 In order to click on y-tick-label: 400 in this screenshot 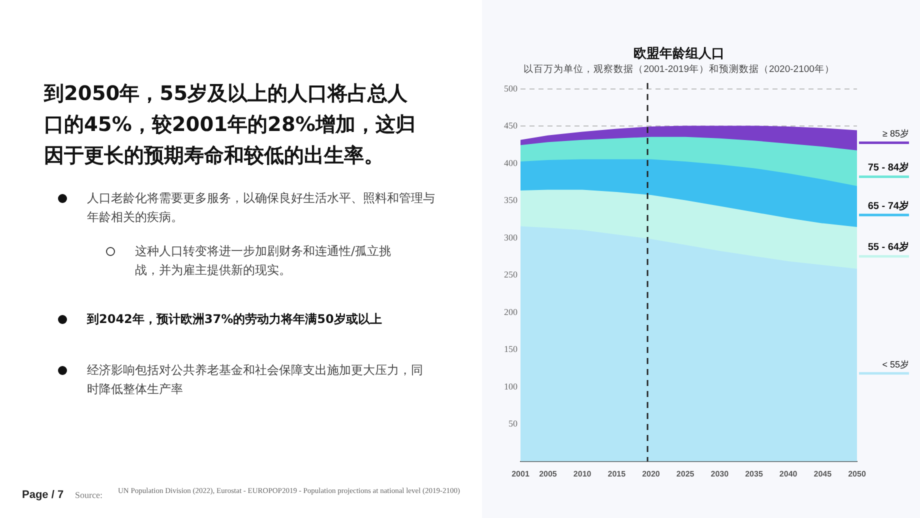, I will do `click(511, 163)`.